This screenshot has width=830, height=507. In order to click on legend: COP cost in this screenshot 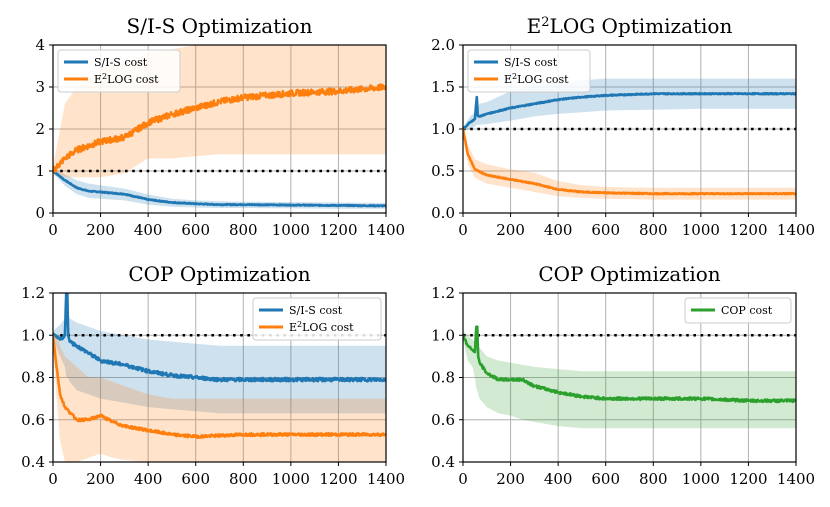, I will do `click(738, 310)`.